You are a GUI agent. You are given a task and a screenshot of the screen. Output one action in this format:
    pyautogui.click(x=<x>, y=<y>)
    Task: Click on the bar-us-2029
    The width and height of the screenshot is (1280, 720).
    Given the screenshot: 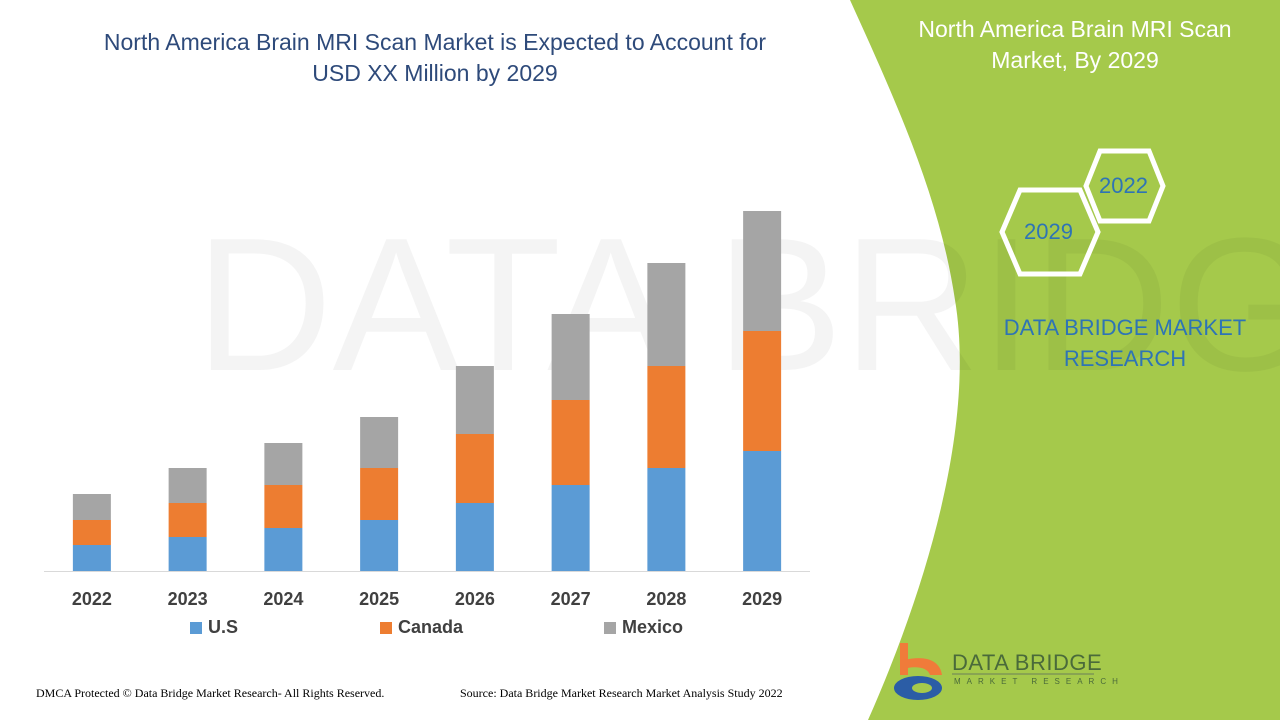 What is the action you would take?
    pyautogui.click(x=762, y=511)
    